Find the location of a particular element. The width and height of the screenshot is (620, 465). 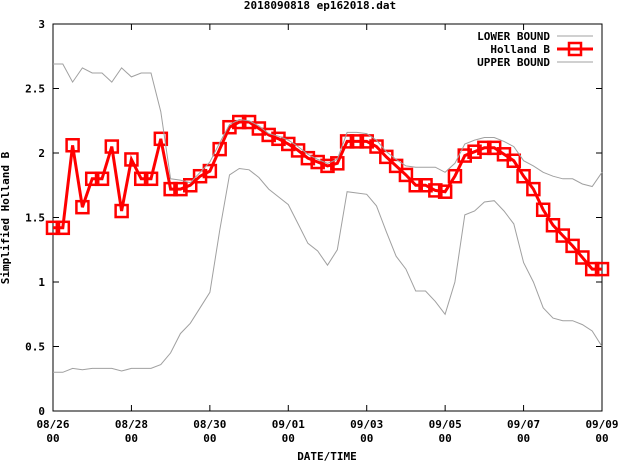

y-tick-label: 0 is located at coordinates (41, 411).